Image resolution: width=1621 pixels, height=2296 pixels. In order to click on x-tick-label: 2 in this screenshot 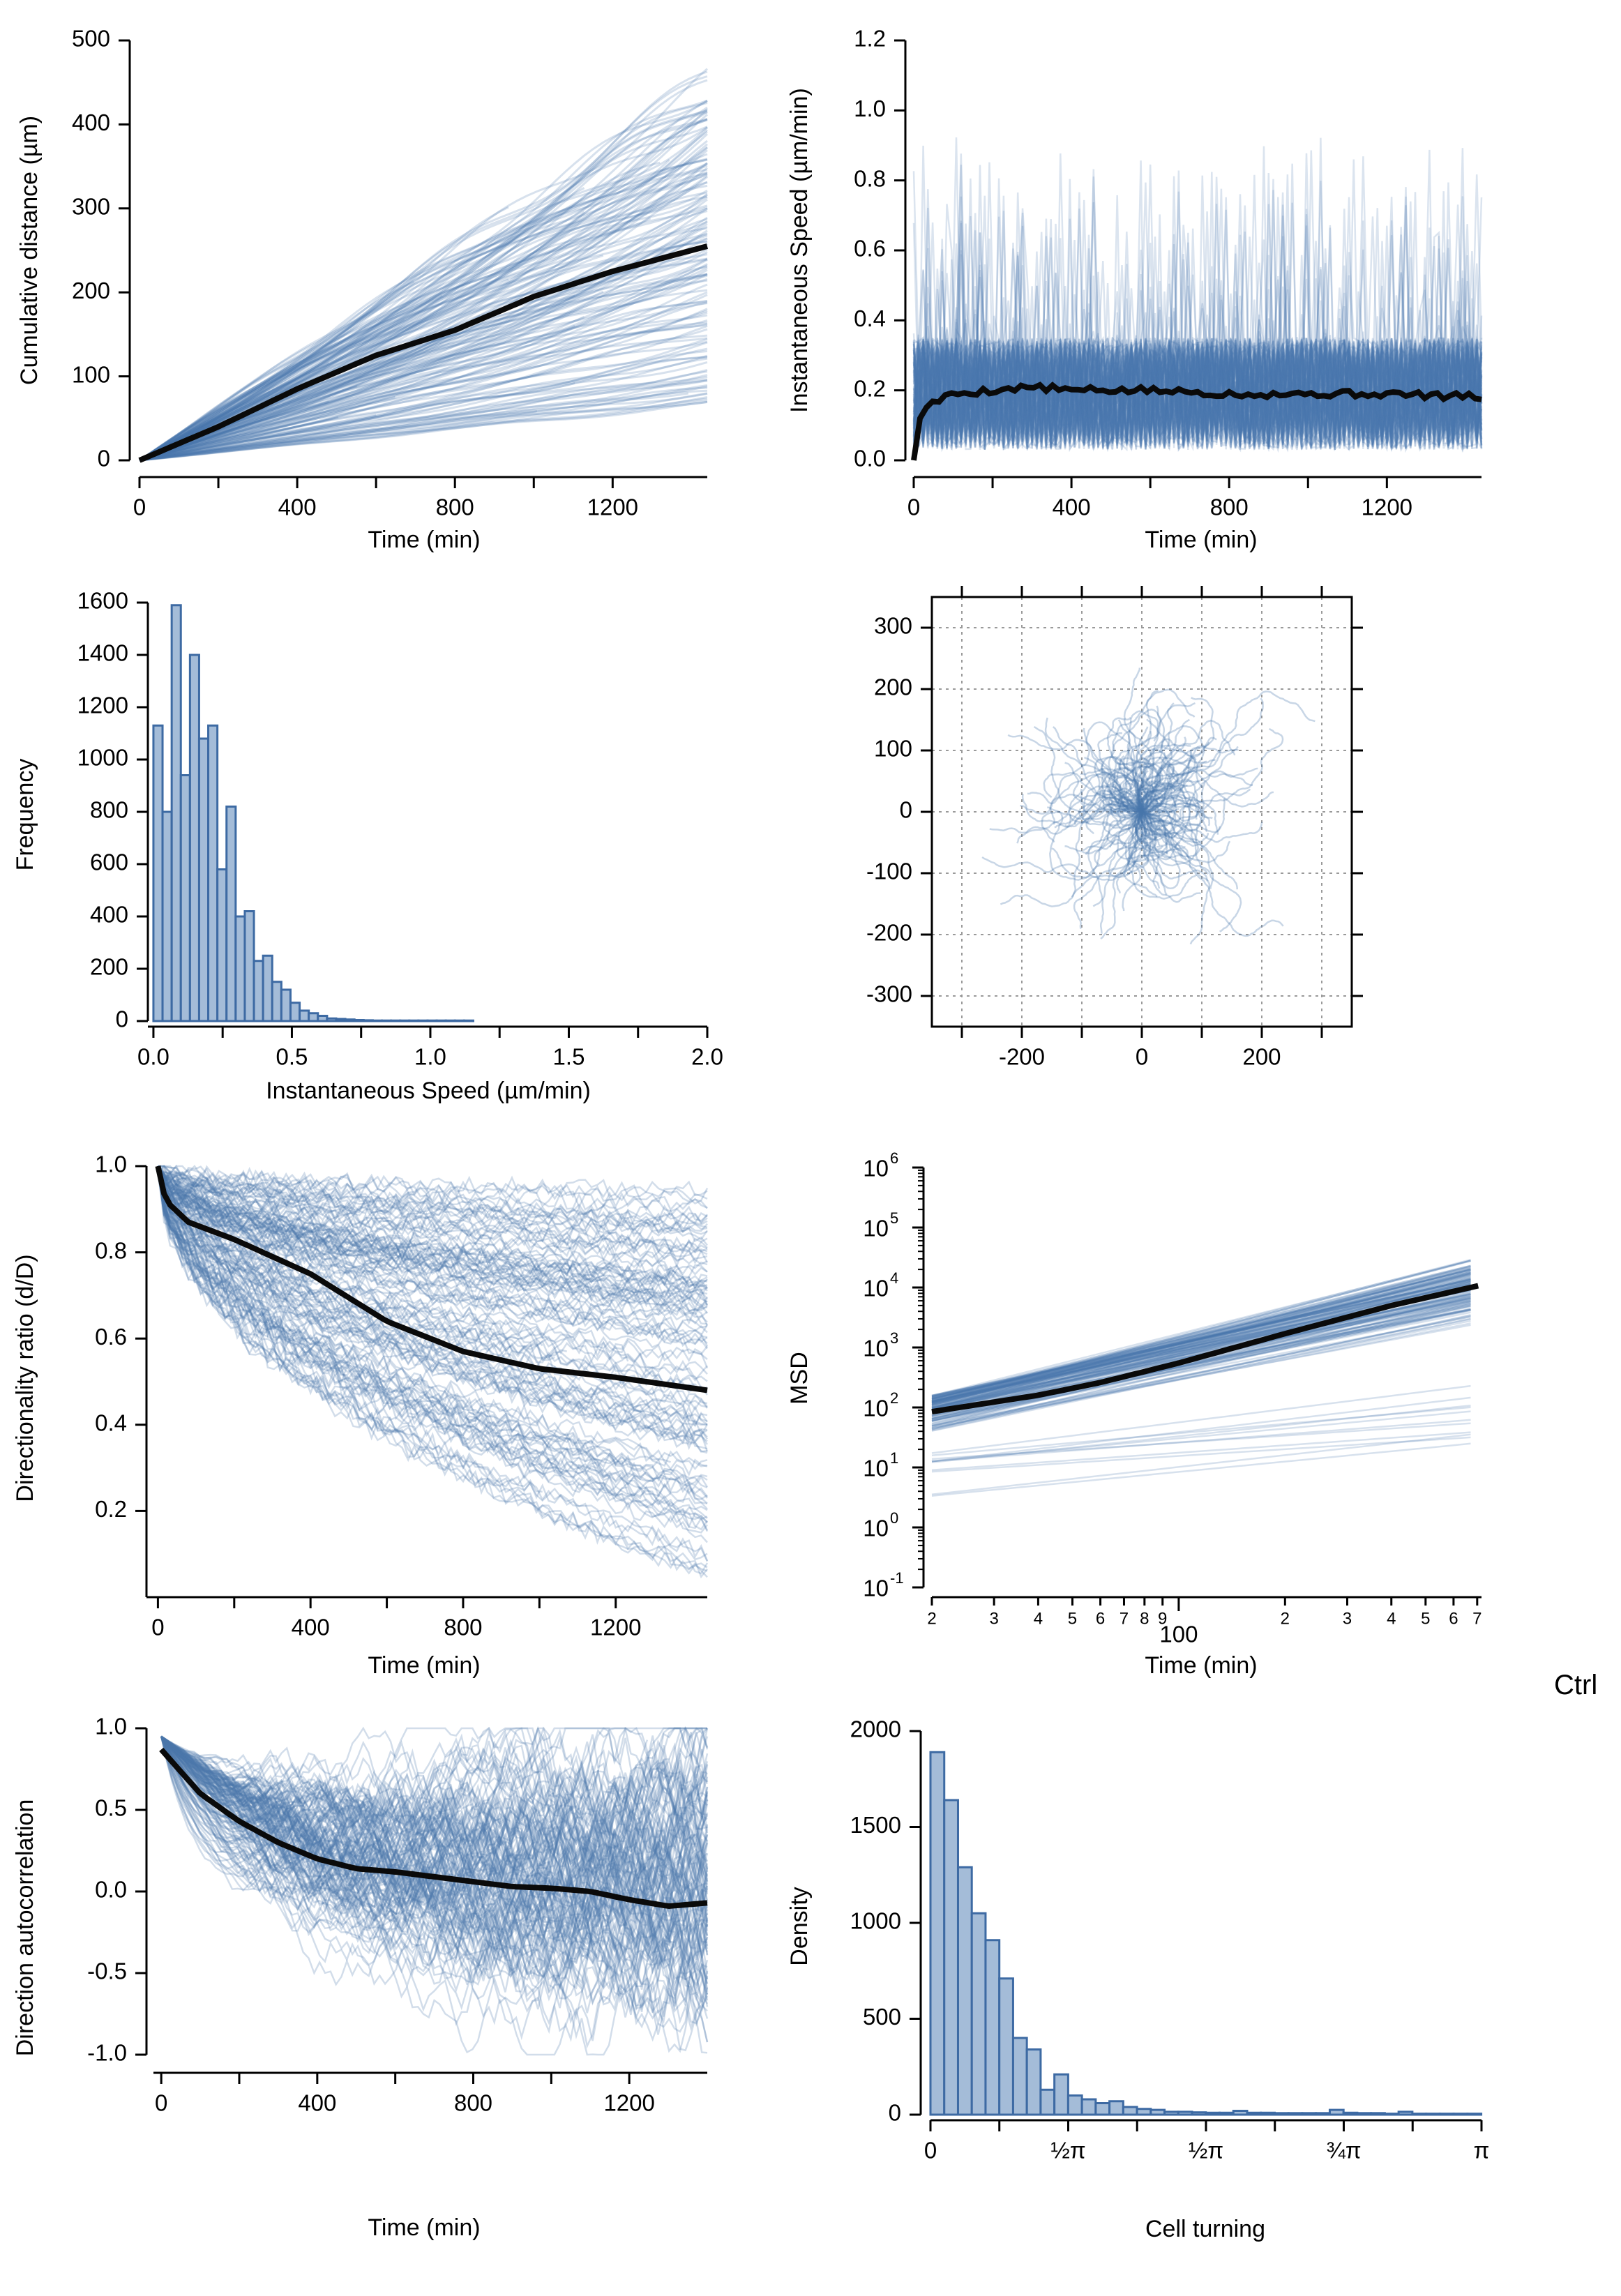, I will do `click(931, 1618)`.